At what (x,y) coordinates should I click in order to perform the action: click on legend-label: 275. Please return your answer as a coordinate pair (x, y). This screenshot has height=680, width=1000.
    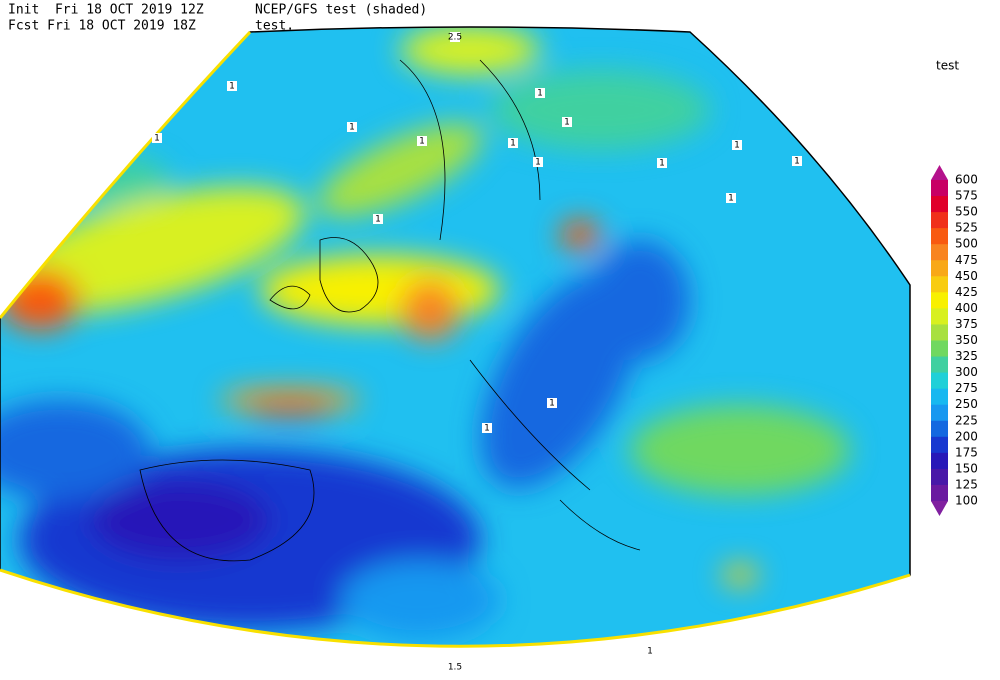
    Looking at the image, I should click on (966, 388).